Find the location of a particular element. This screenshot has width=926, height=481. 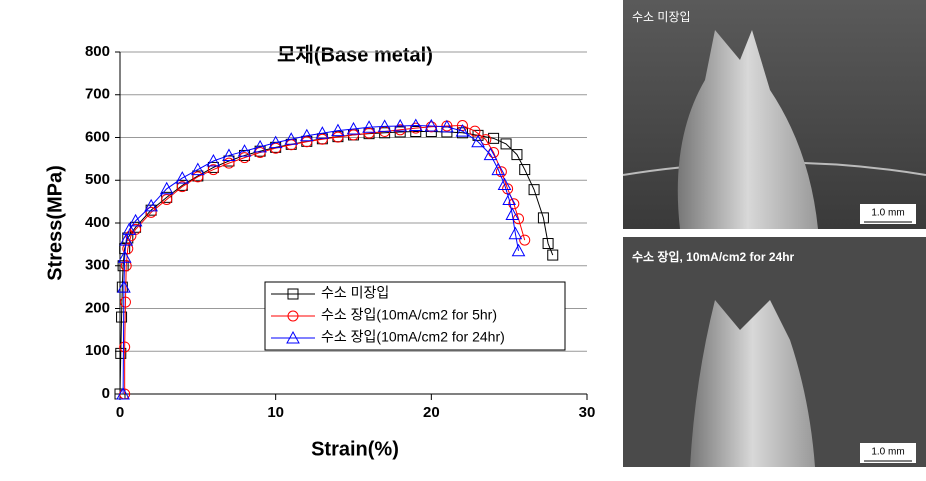

x-tick-label: 30 is located at coordinates (587, 412).